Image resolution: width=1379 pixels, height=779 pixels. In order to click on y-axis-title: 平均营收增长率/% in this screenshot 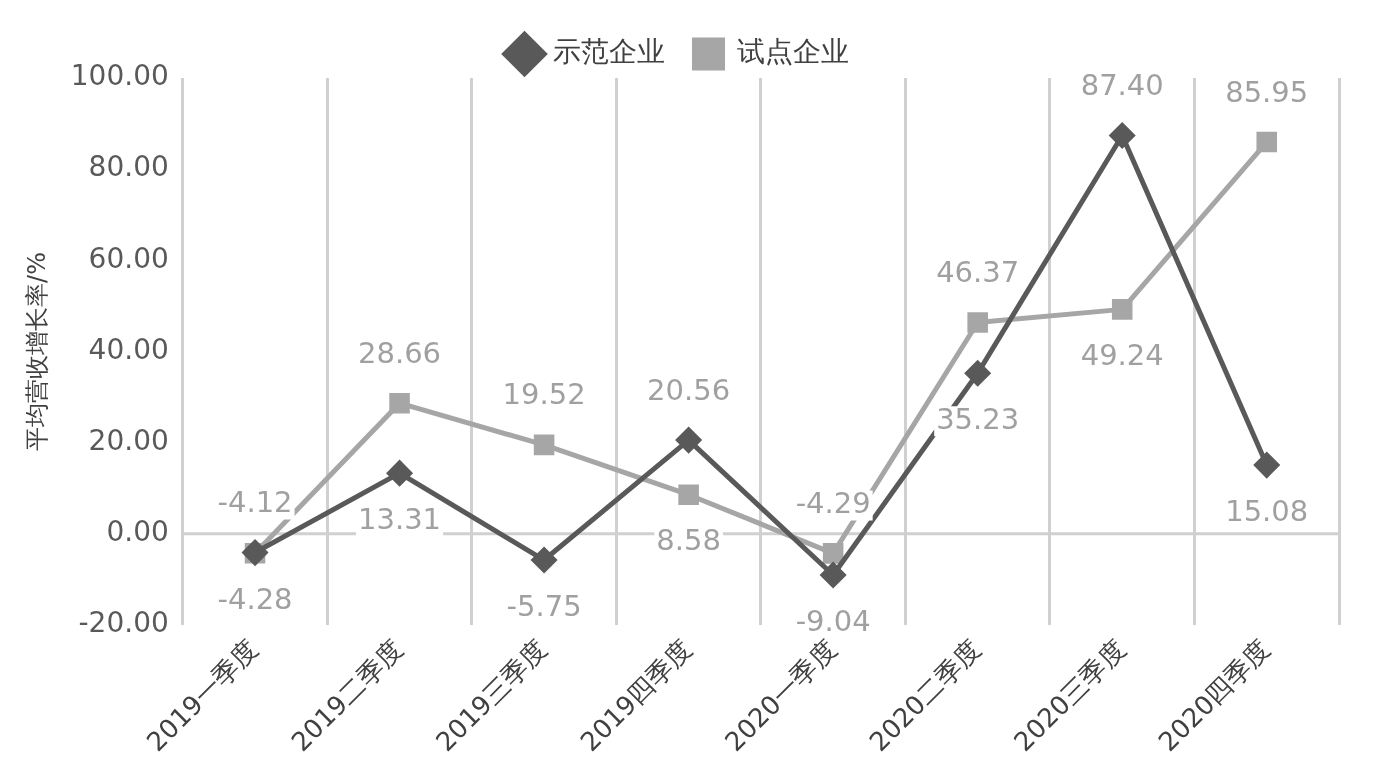, I will do `click(36, 351)`.